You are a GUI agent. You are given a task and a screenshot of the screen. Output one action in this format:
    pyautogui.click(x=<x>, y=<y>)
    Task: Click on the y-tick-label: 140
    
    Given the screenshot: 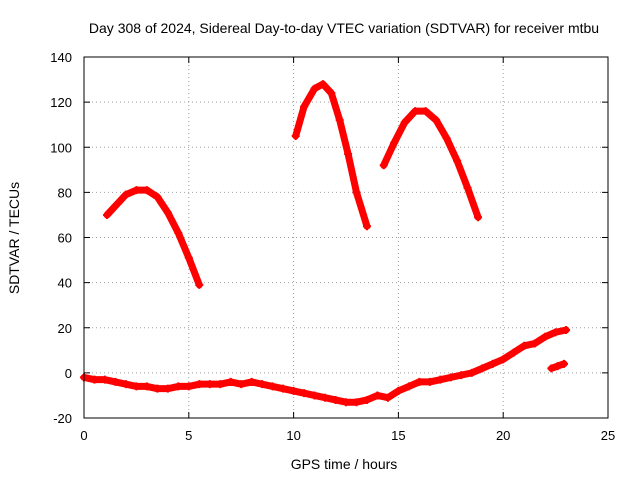 What is the action you would take?
    pyautogui.click(x=61, y=57)
    